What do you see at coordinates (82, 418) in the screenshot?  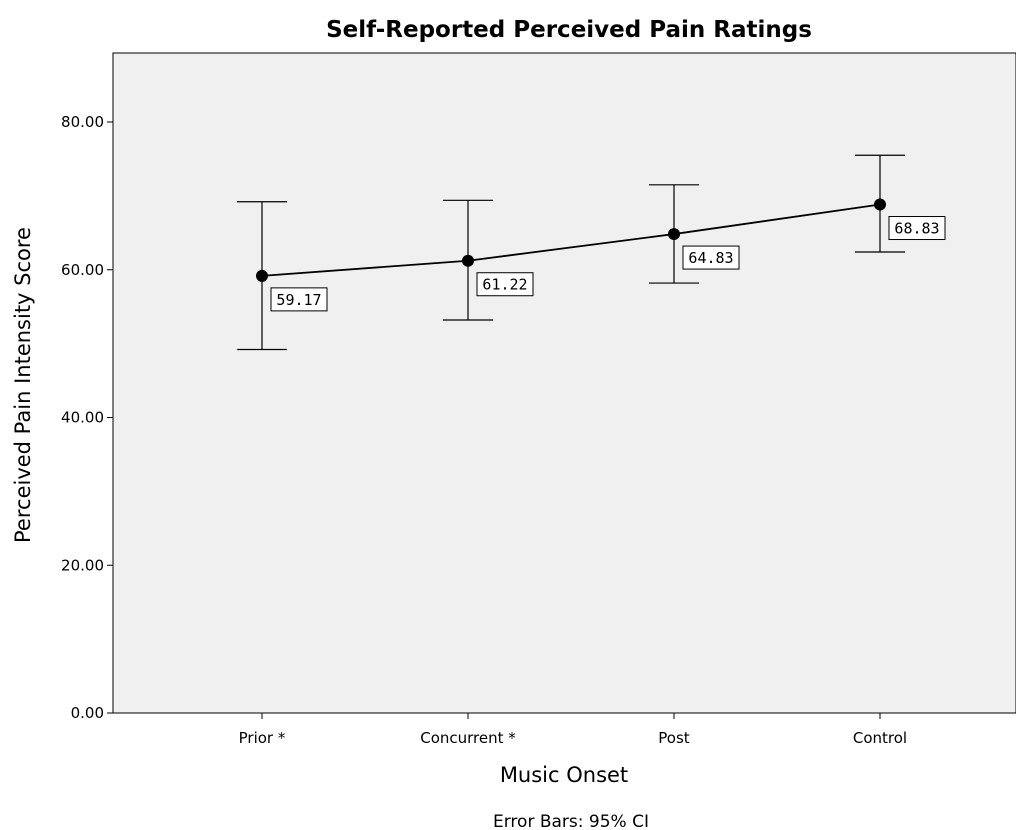 I see `y-tick-label: 40.00` at bounding box center [82, 418].